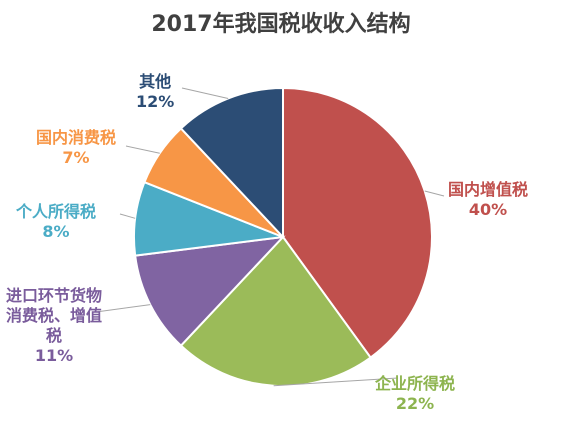  What do you see at coordinates (415, 383) in the screenshot?
I see `label-corporate-income-tax-name: 企业所得税` at bounding box center [415, 383].